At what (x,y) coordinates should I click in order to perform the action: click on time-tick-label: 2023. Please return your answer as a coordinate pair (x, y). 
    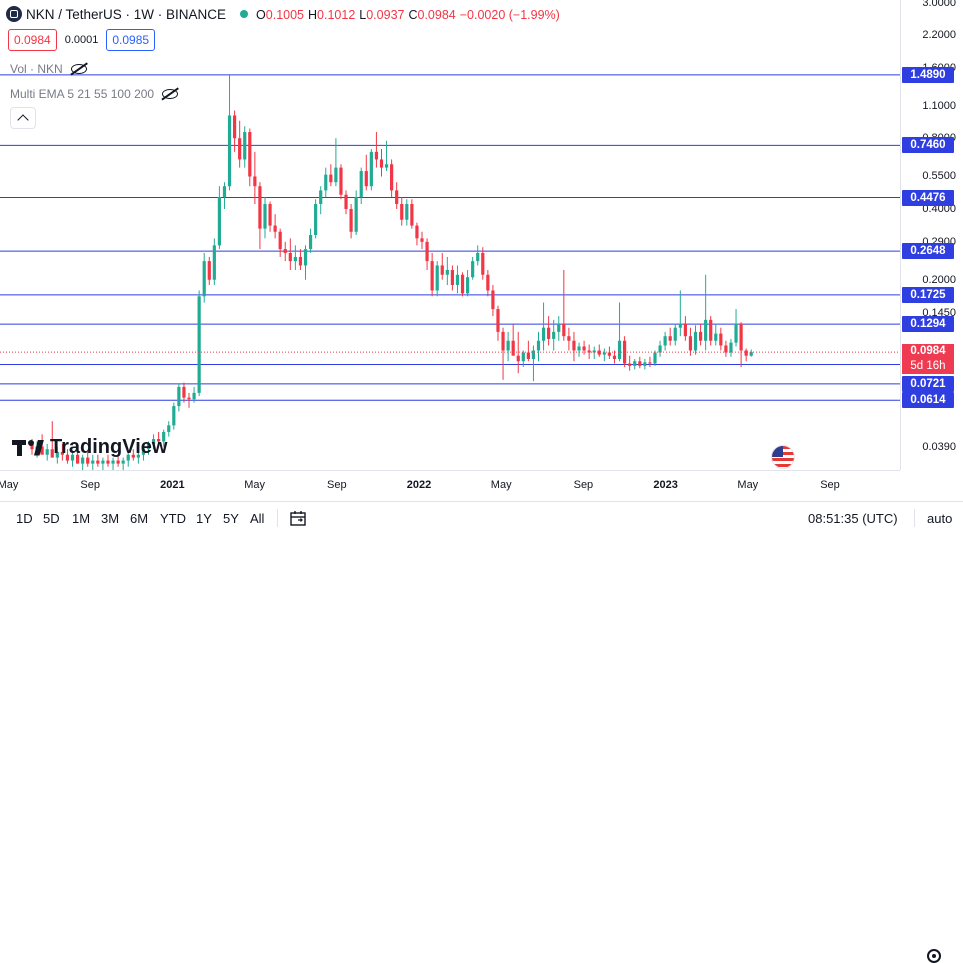
    Looking at the image, I should click on (665, 485).